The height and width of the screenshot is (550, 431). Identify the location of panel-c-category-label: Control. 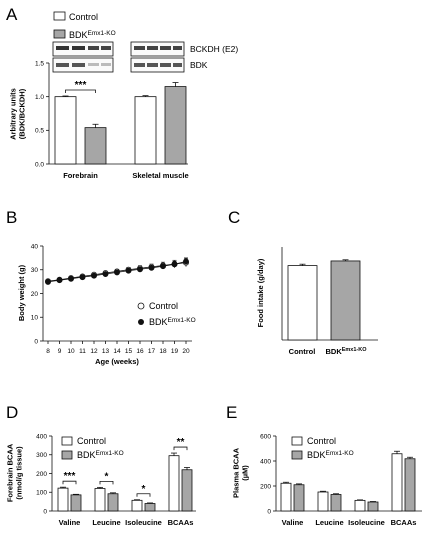
(302, 351).